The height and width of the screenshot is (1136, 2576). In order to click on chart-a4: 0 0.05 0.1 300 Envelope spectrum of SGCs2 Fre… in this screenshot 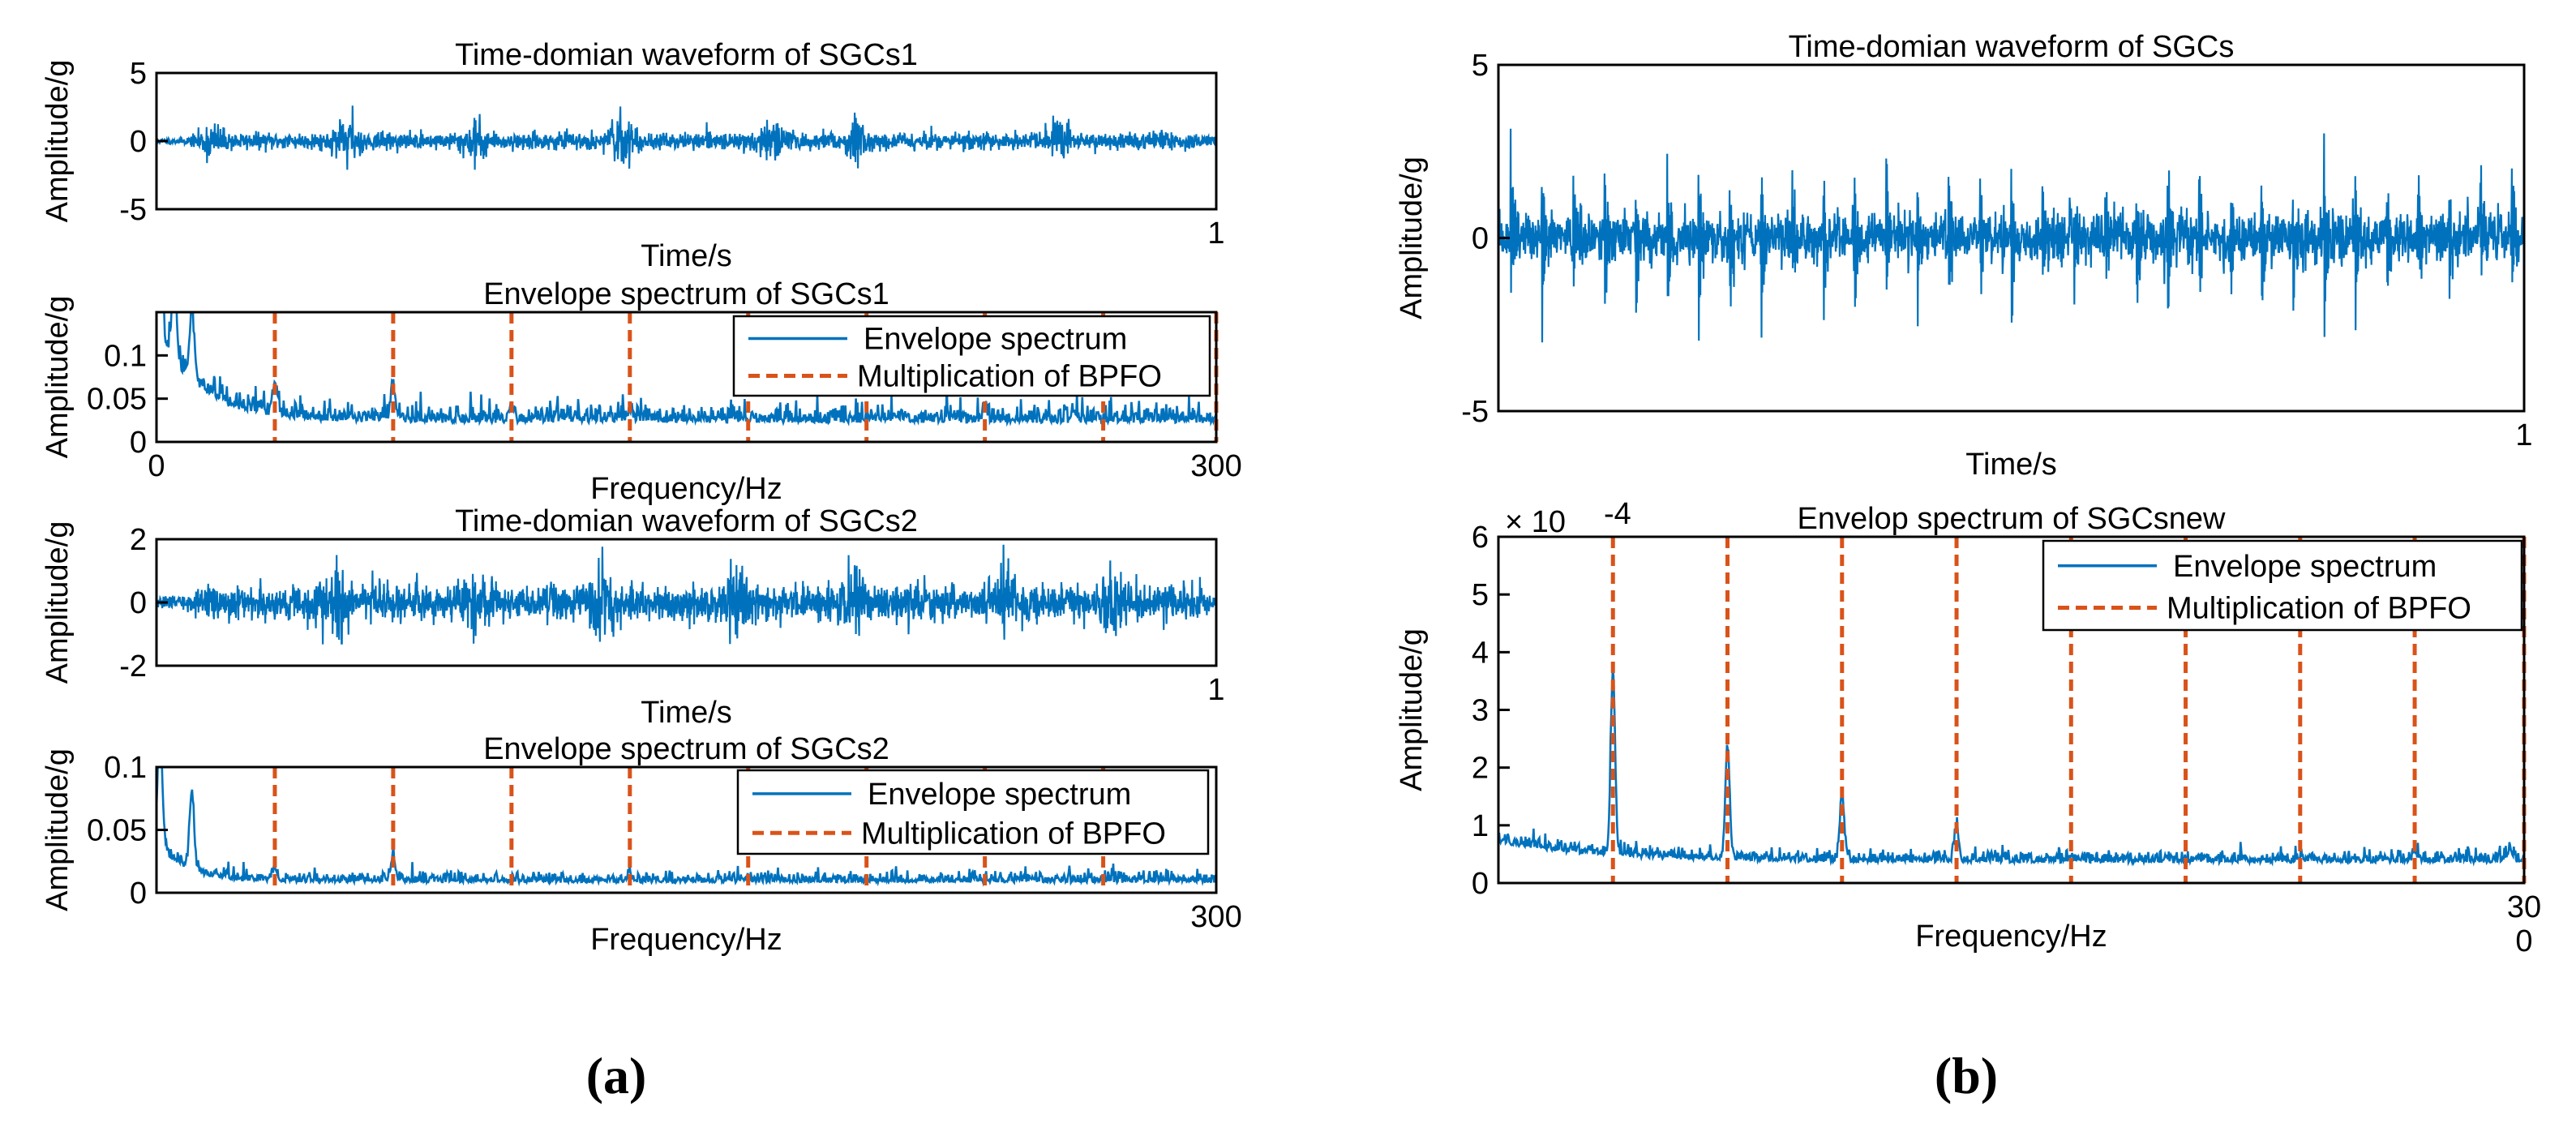, I will do `click(641, 844)`.